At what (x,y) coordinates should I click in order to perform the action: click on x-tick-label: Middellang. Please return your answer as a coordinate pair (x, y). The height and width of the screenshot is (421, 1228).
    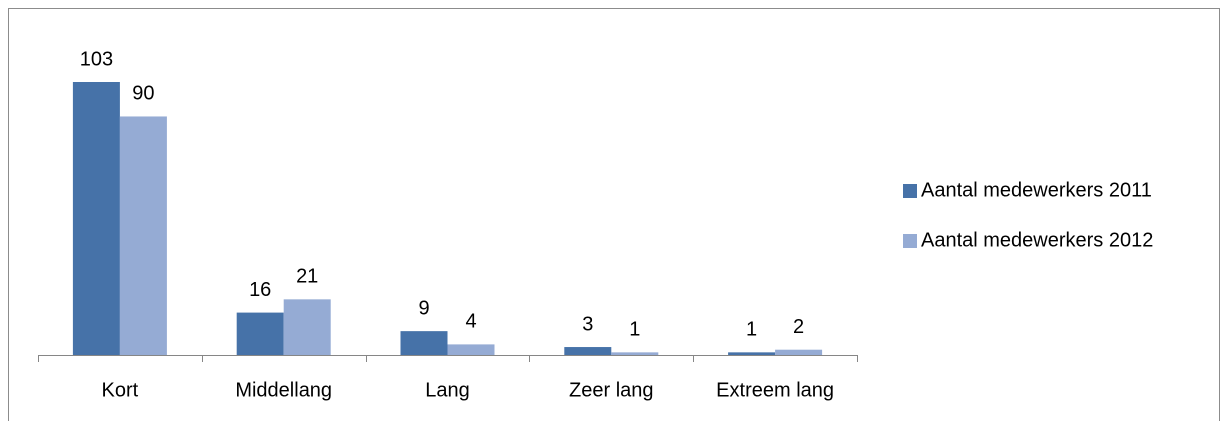
    Looking at the image, I should click on (283, 390).